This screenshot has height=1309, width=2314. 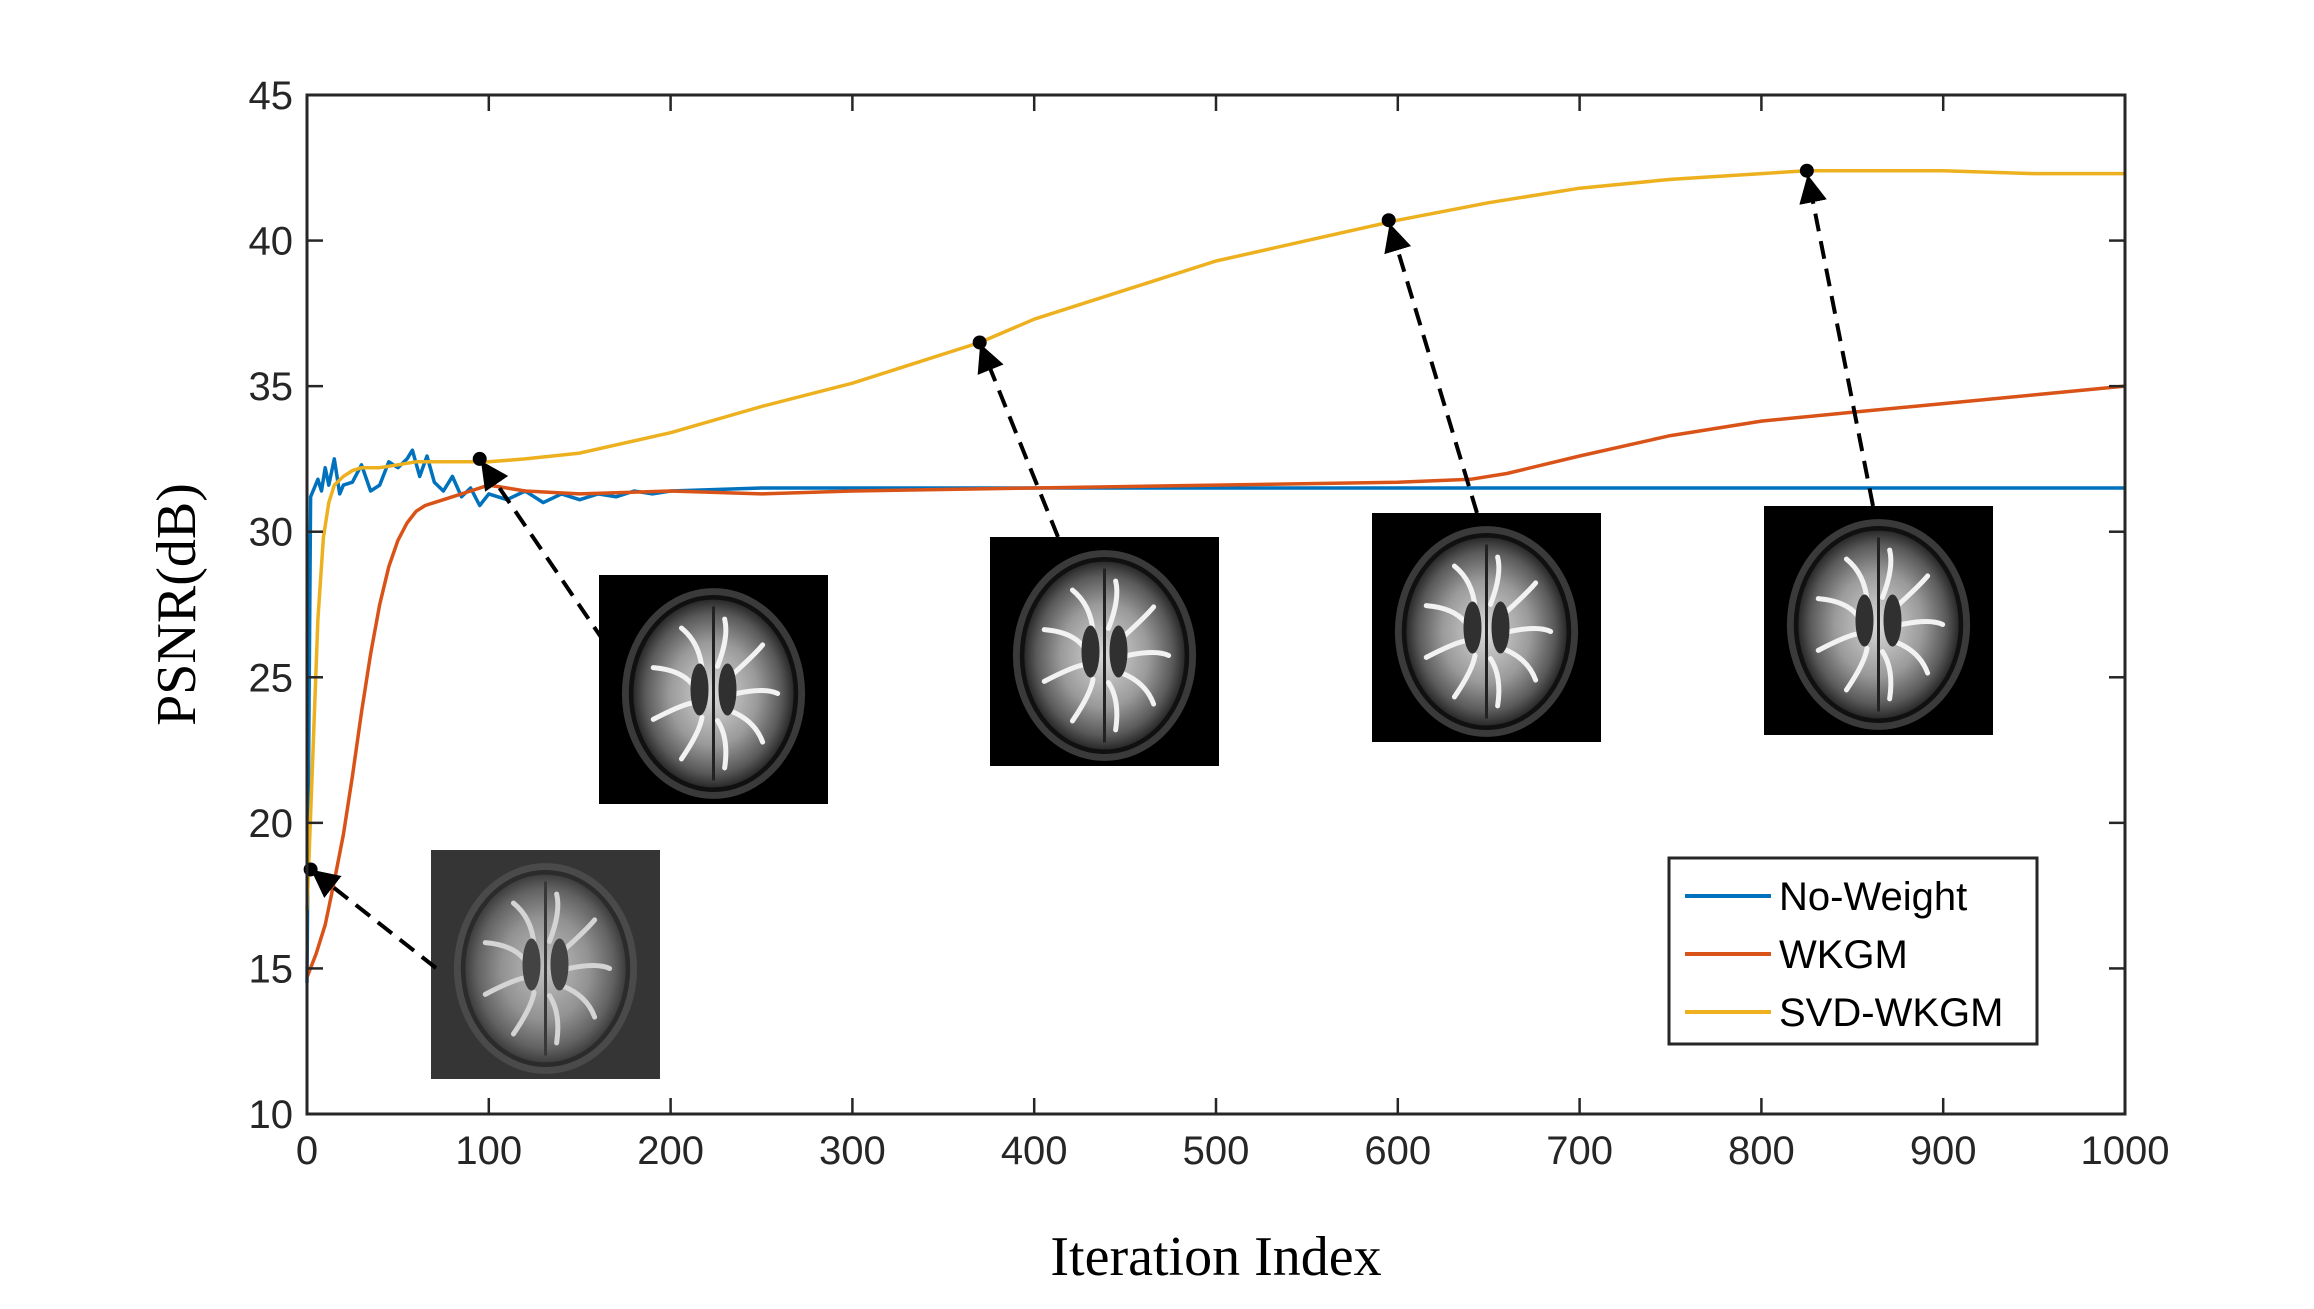 I want to click on brain-mri-3-image, so click(x=1486, y=627).